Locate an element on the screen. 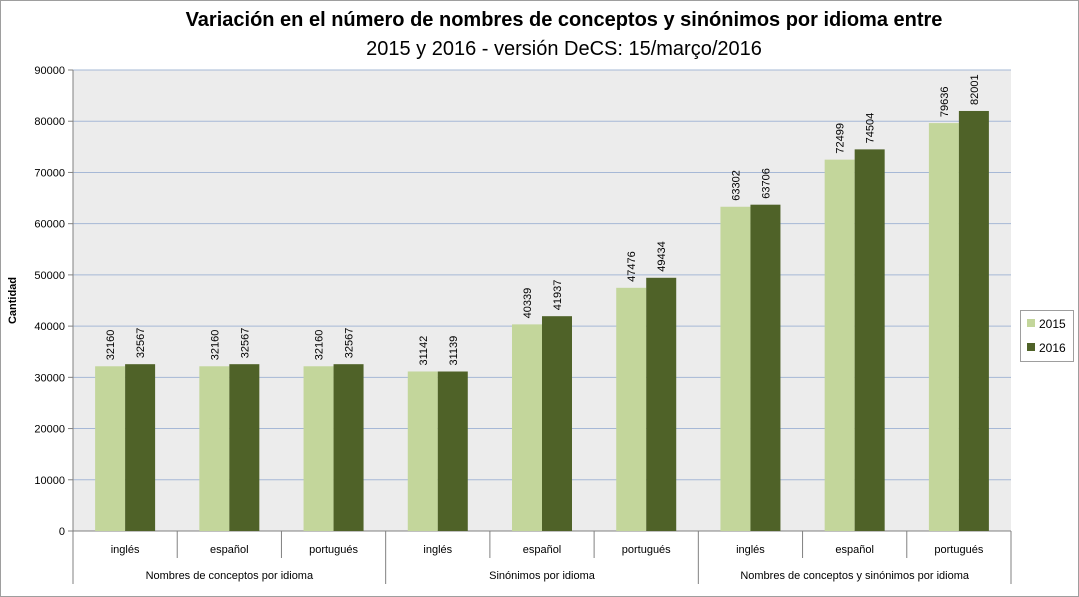 The image size is (1079, 597). data-label-2016: 82001 is located at coordinates (975, 89).